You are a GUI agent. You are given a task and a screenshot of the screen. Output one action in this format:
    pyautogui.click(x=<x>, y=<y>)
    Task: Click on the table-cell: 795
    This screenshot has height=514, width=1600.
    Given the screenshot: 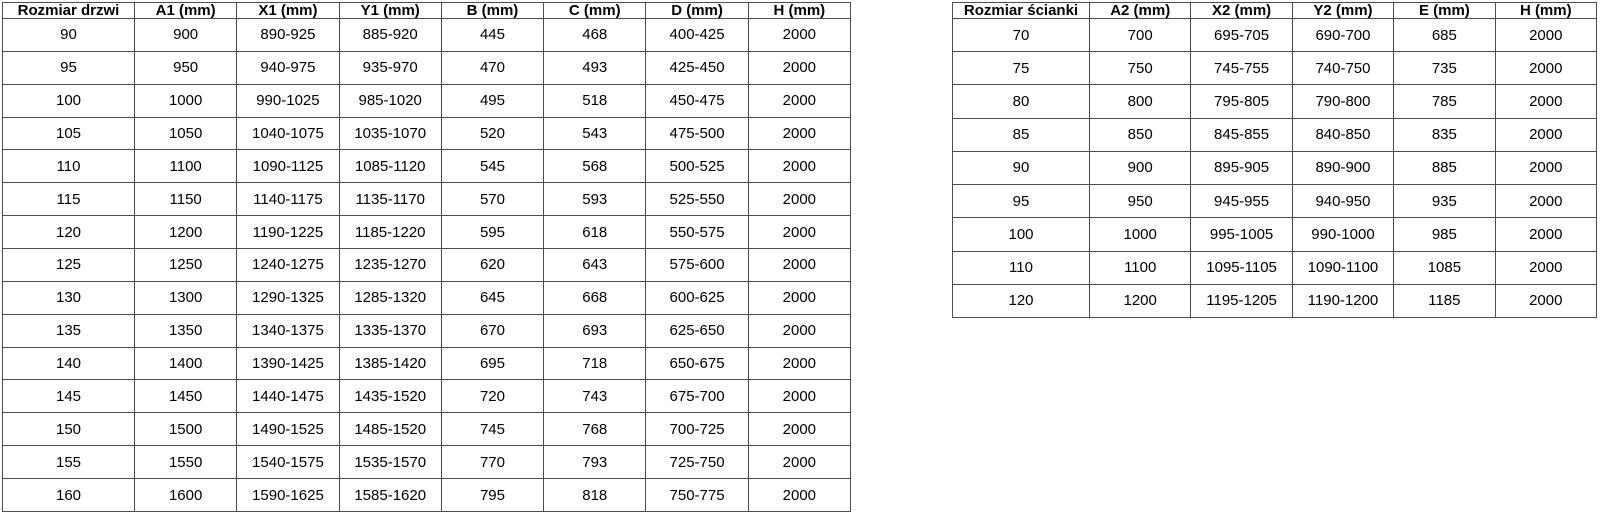 What is the action you would take?
    pyautogui.click(x=492, y=495)
    